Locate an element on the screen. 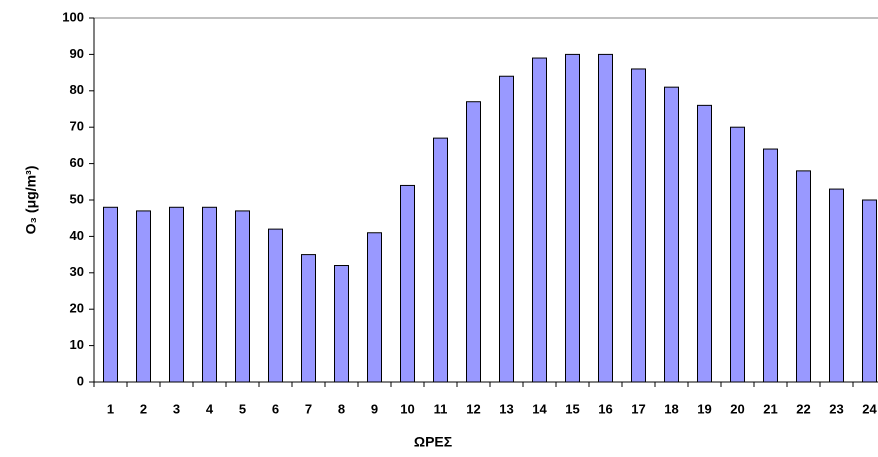 The width and height of the screenshot is (878, 457). x-tick-label: 18 is located at coordinates (671, 408).